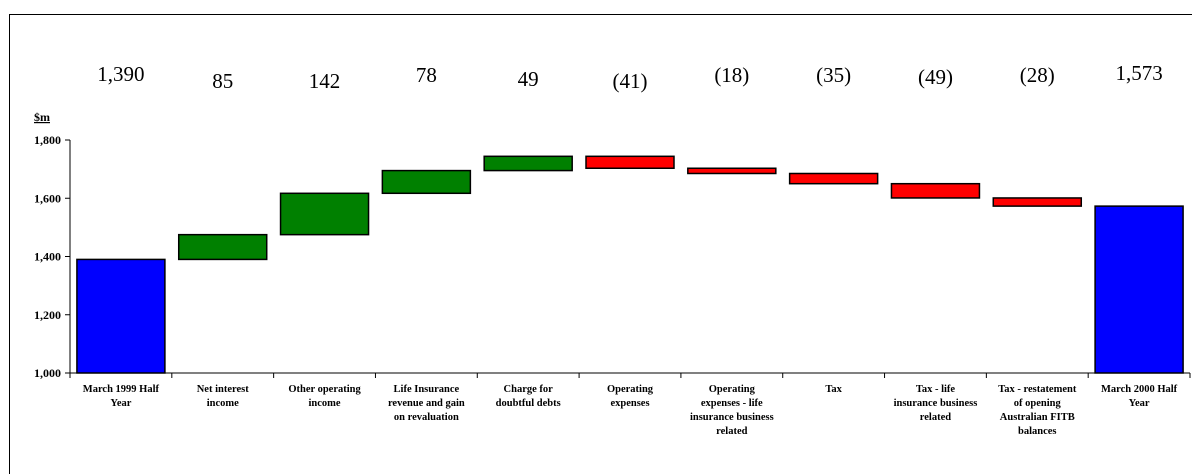 The image size is (1192, 474). Describe the element at coordinates (42, 117) in the screenshot. I see `y-axis-unit-label: $m` at that location.